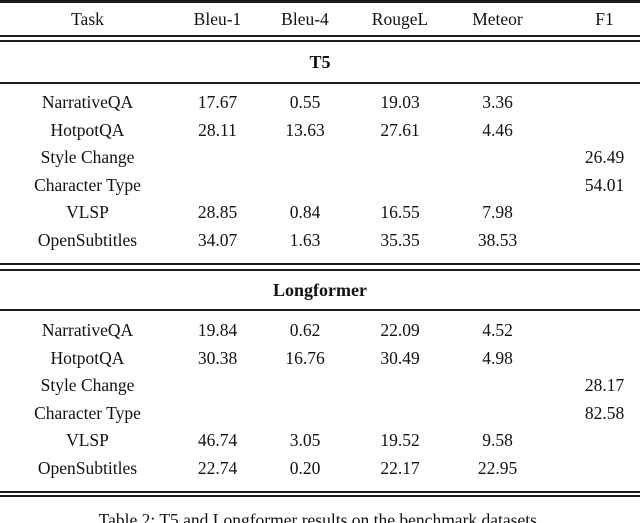  I want to click on meteor-cell: 4.98, so click(497, 357).